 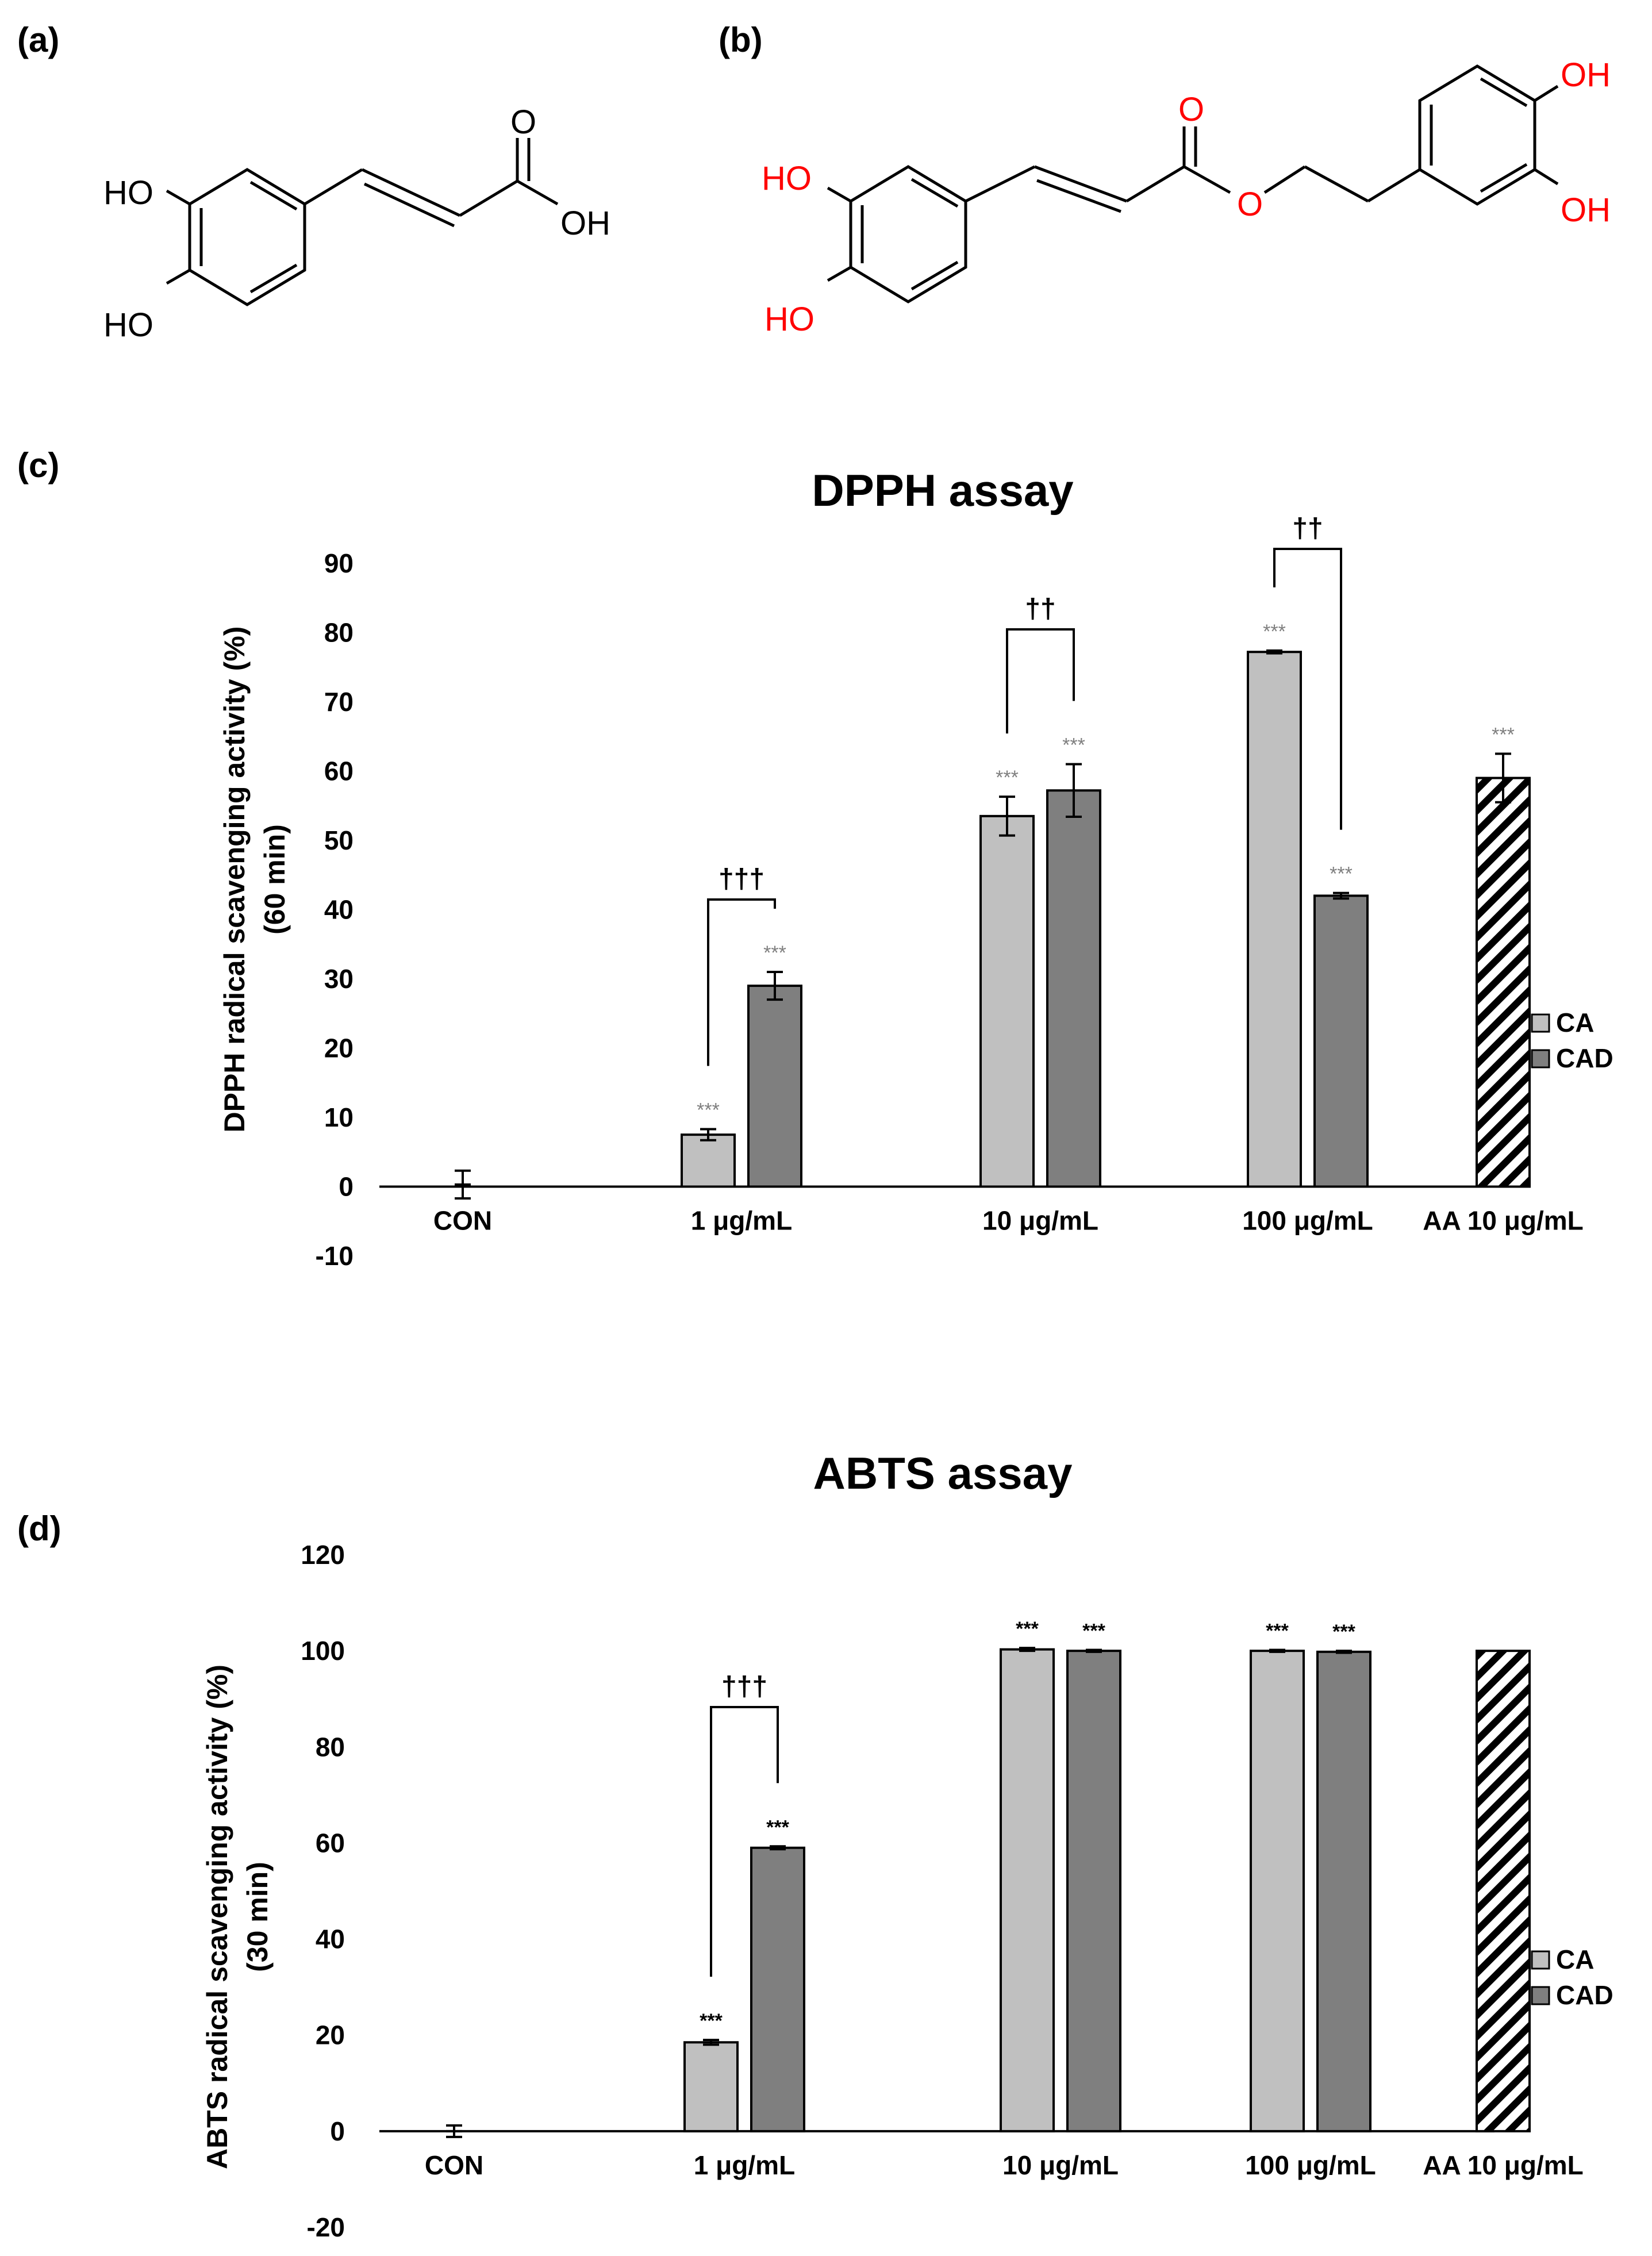 What do you see at coordinates (326, 2227) in the screenshot?
I see `y-tick-label: -20` at bounding box center [326, 2227].